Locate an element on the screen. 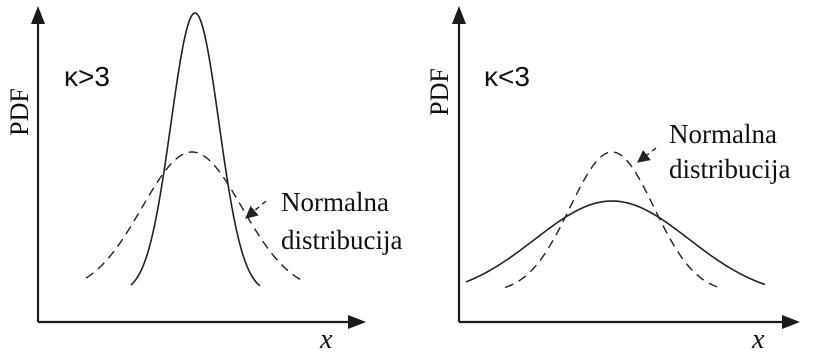  right-annotation-line1: Normalna is located at coordinates (723, 134).